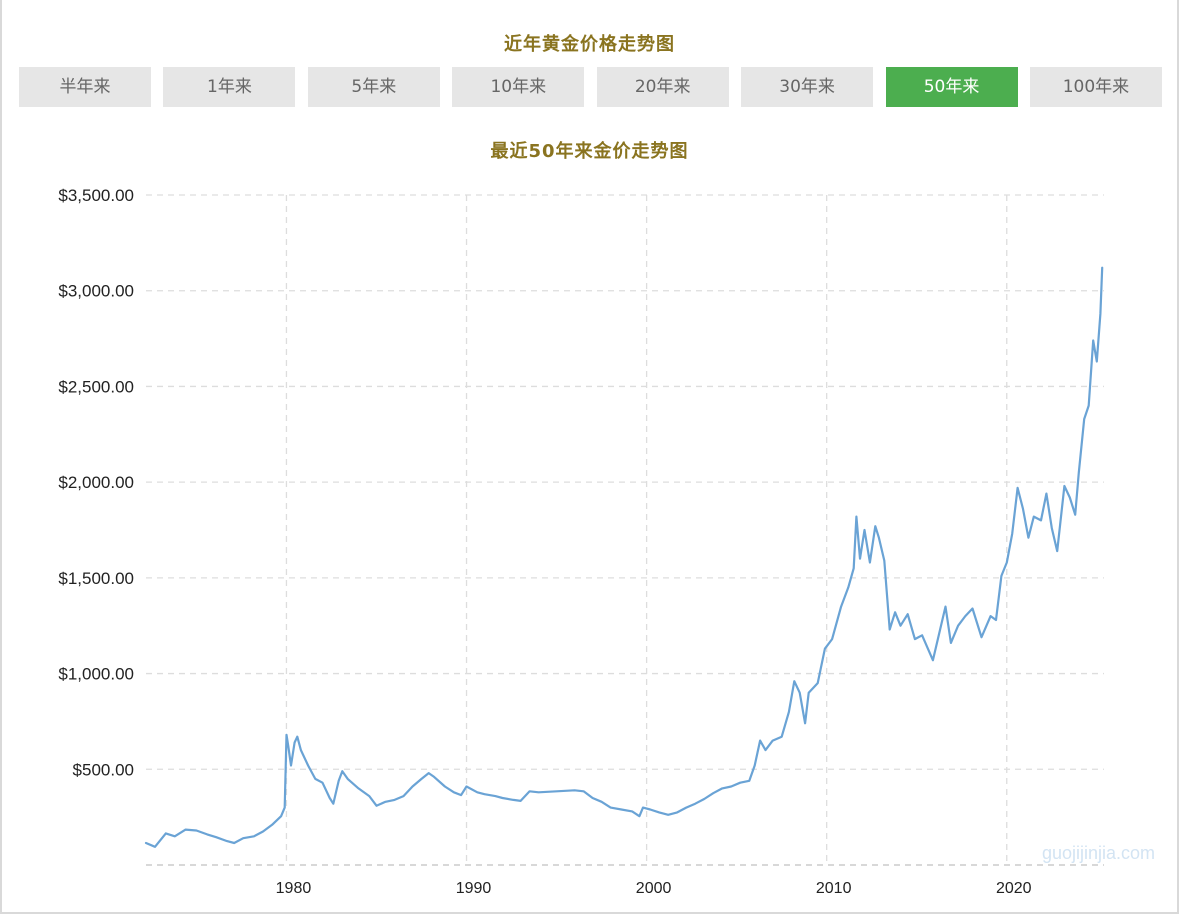 The image size is (1179, 914). Describe the element at coordinates (662, 87) in the screenshot. I see `tab-20-years: 20年来` at that location.